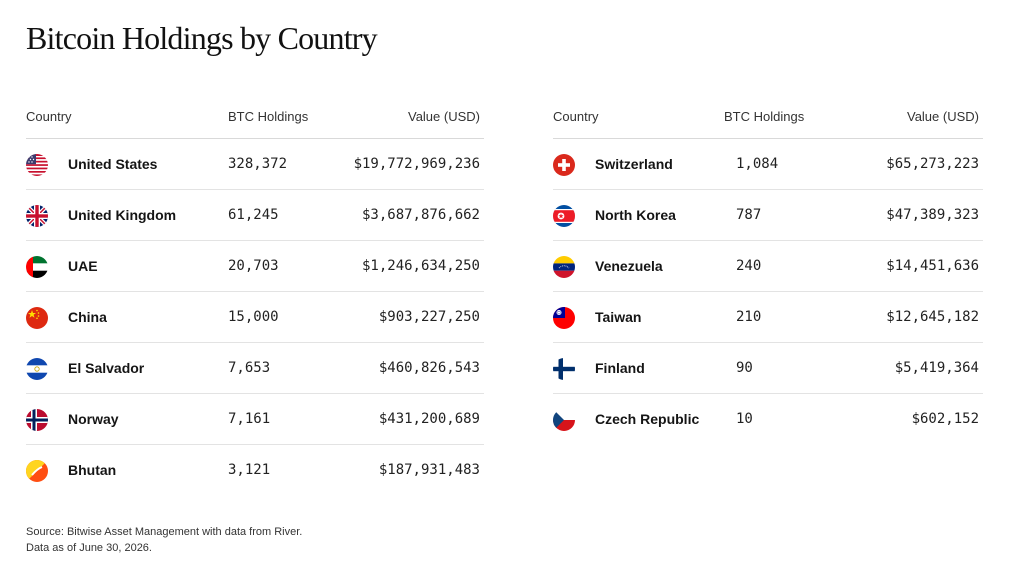  What do you see at coordinates (629, 266) in the screenshot?
I see `country-name: Venezuela` at bounding box center [629, 266].